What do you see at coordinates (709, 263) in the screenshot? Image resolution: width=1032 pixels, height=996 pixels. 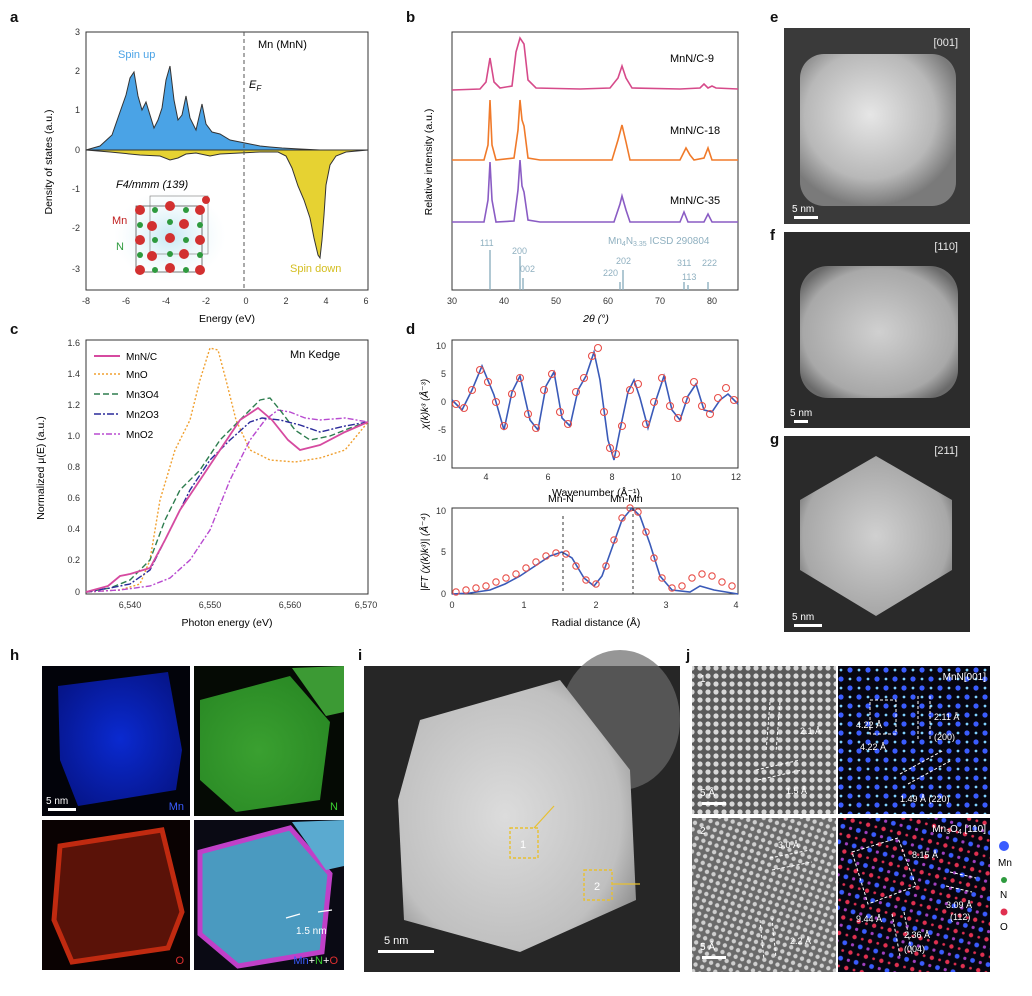 I see `svg-text: 222` at bounding box center [709, 263].